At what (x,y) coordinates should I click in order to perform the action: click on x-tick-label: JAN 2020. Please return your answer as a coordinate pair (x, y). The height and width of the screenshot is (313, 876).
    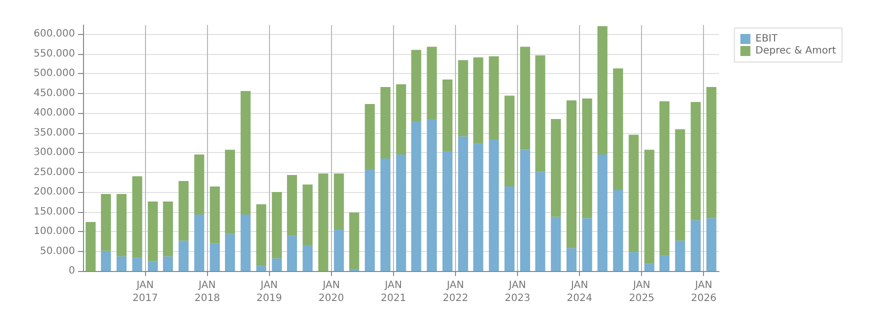
    Looking at the image, I should click on (331, 292).